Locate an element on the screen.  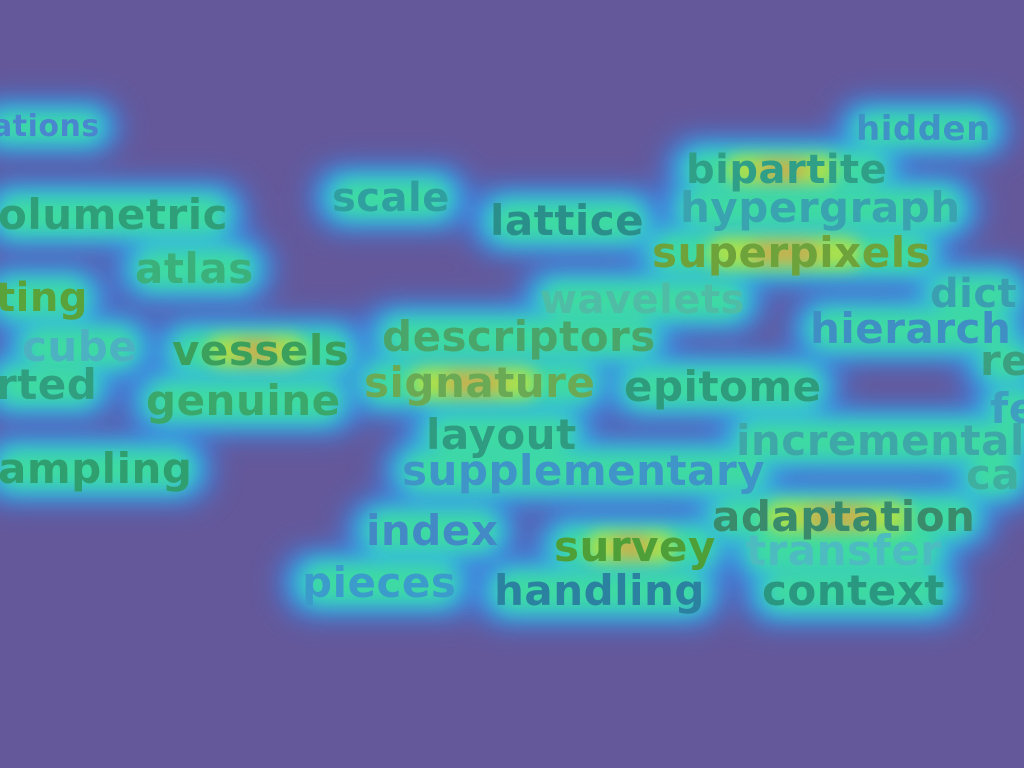
word-pieces: pieces is located at coordinates (379, 582).